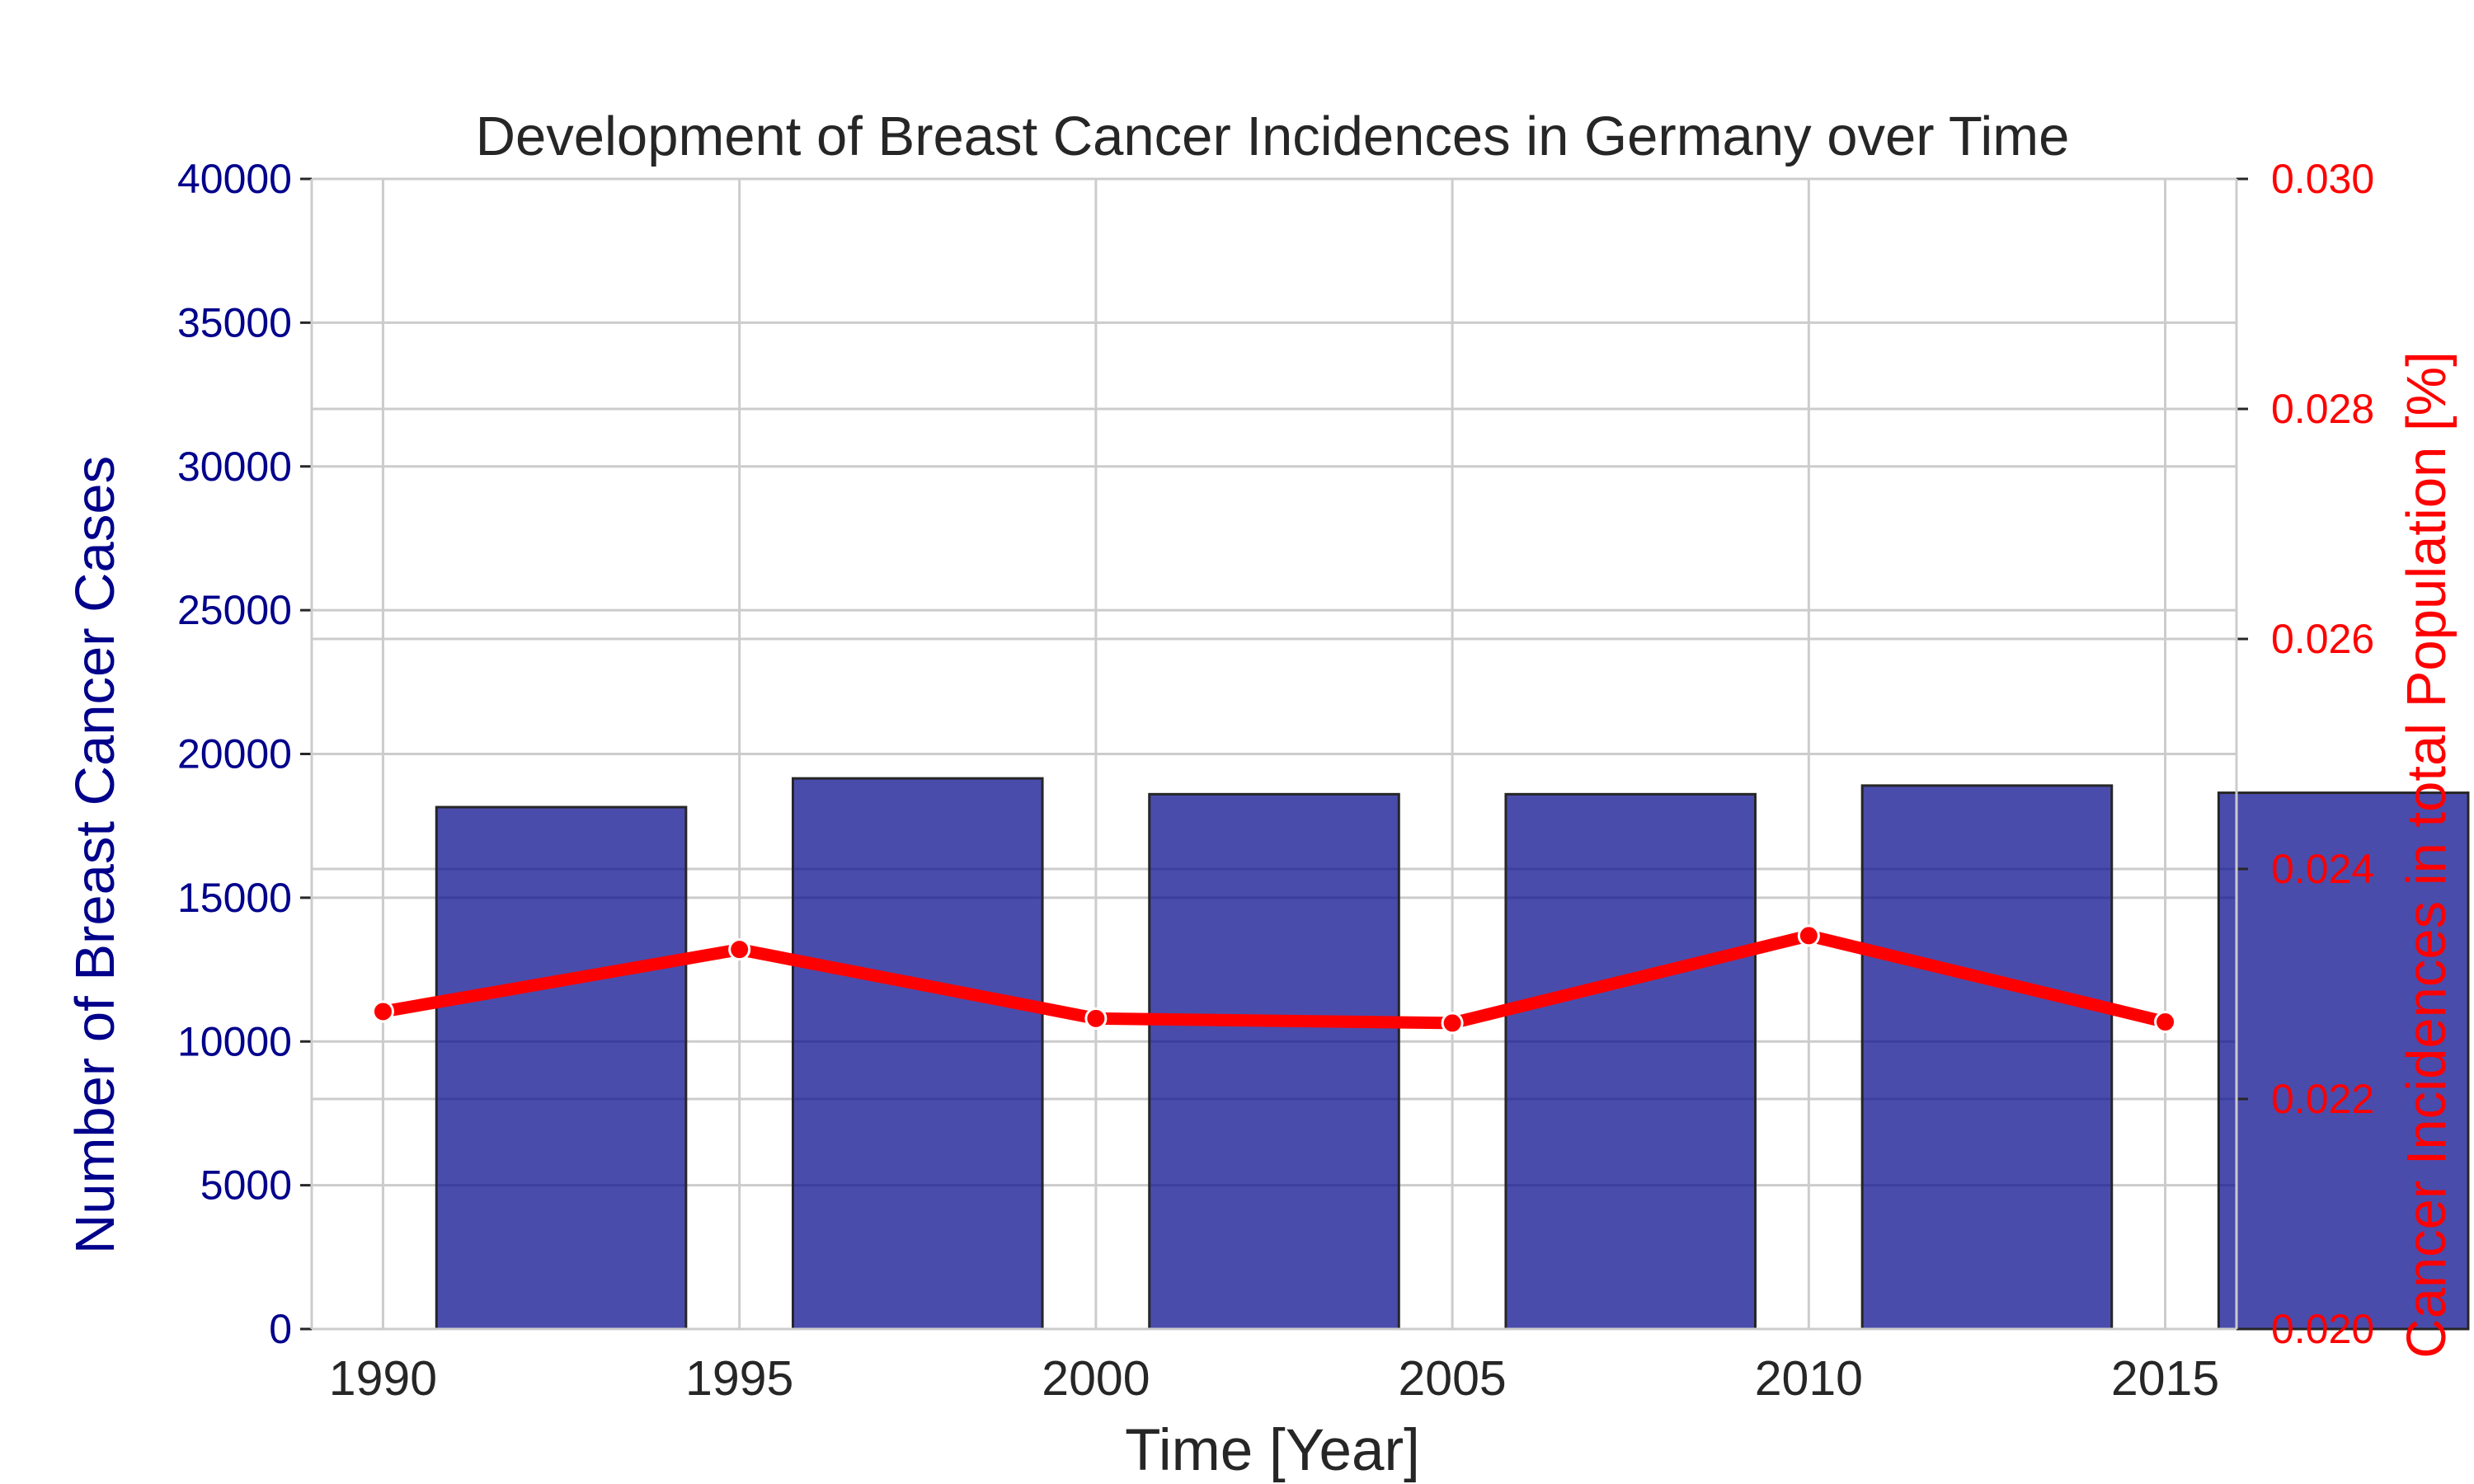  What do you see at coordinates (234, 467) in the screenshot?
I see `y-left-tick-label: 30000` at bounding box center [234, 467].